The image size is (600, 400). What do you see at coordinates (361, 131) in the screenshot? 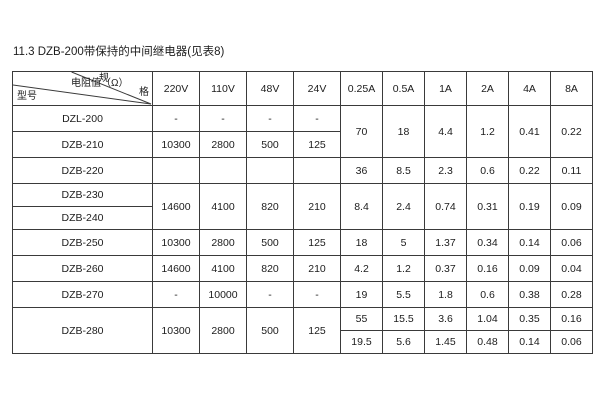
I see `cell-current: 70` at bounding box center [361, 131].